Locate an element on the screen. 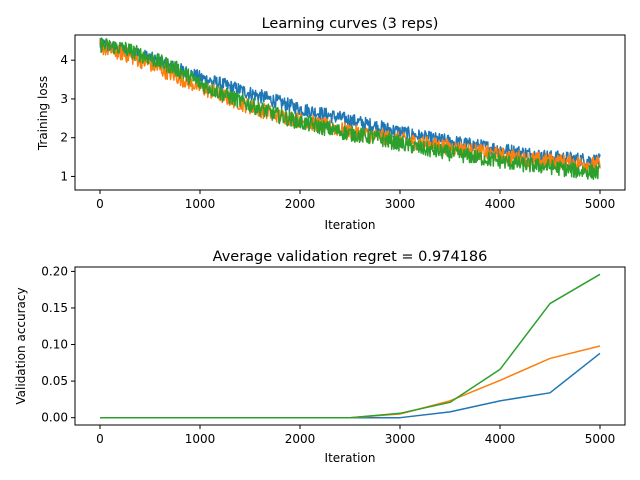 This screenshot has width=640, height=480. training-loss-ytick-label: 4 is located at coordinates (64, 60).